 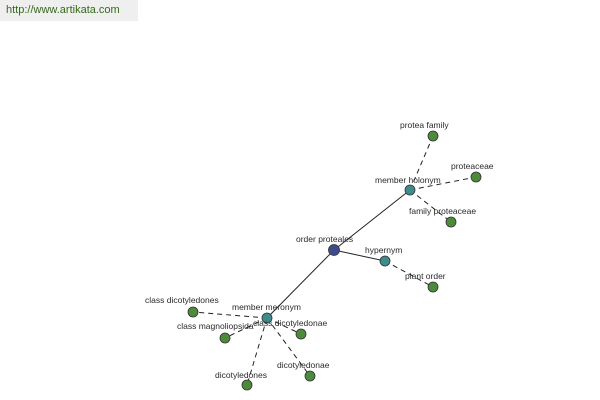 What do you see at coordinates (359, 255) in the screenshot?
I see `edge-order-proteales-to-hypernym` at bounding box center [359, 255].